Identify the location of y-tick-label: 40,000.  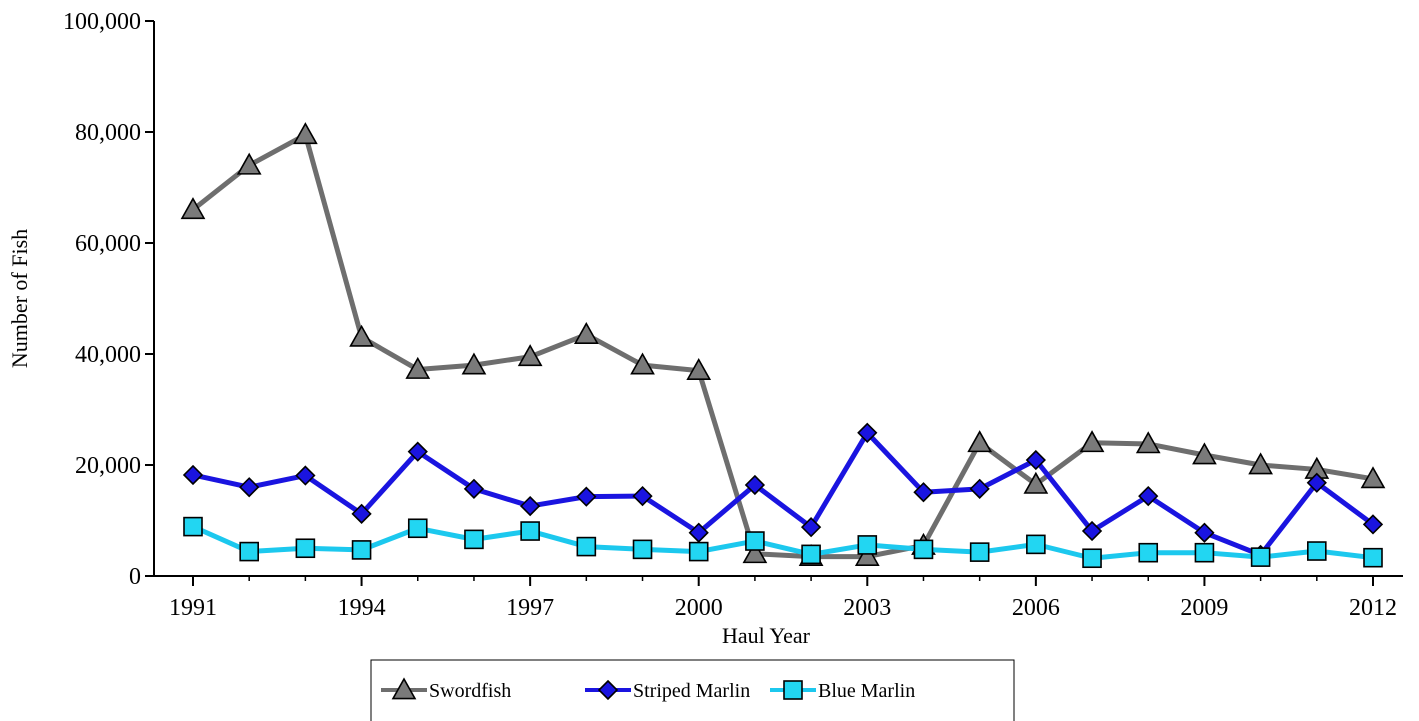
(108, 355).